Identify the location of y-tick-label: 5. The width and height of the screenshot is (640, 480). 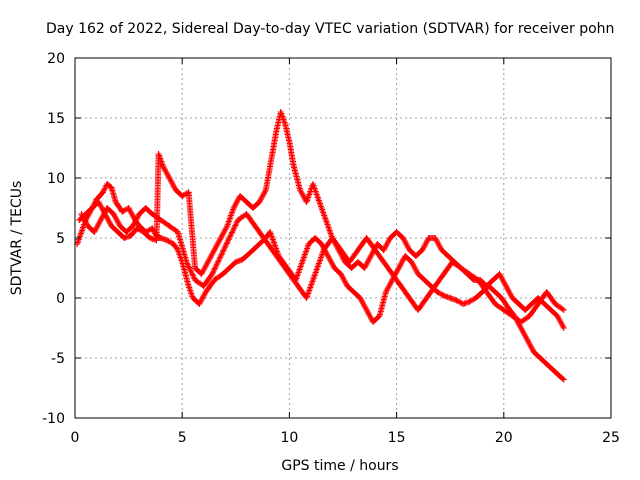
(60, 239).